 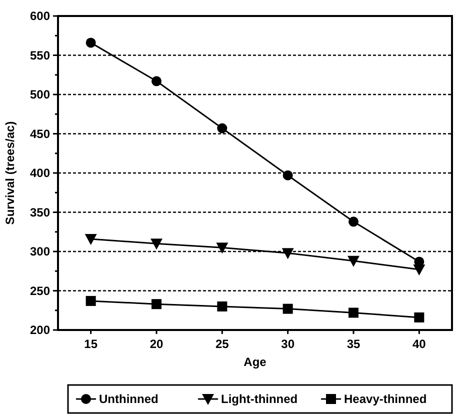 What do you see at coordinates (91, 344) in the screenshot?
I see `x-tick-label: 15` at bounding box center [91, 344].